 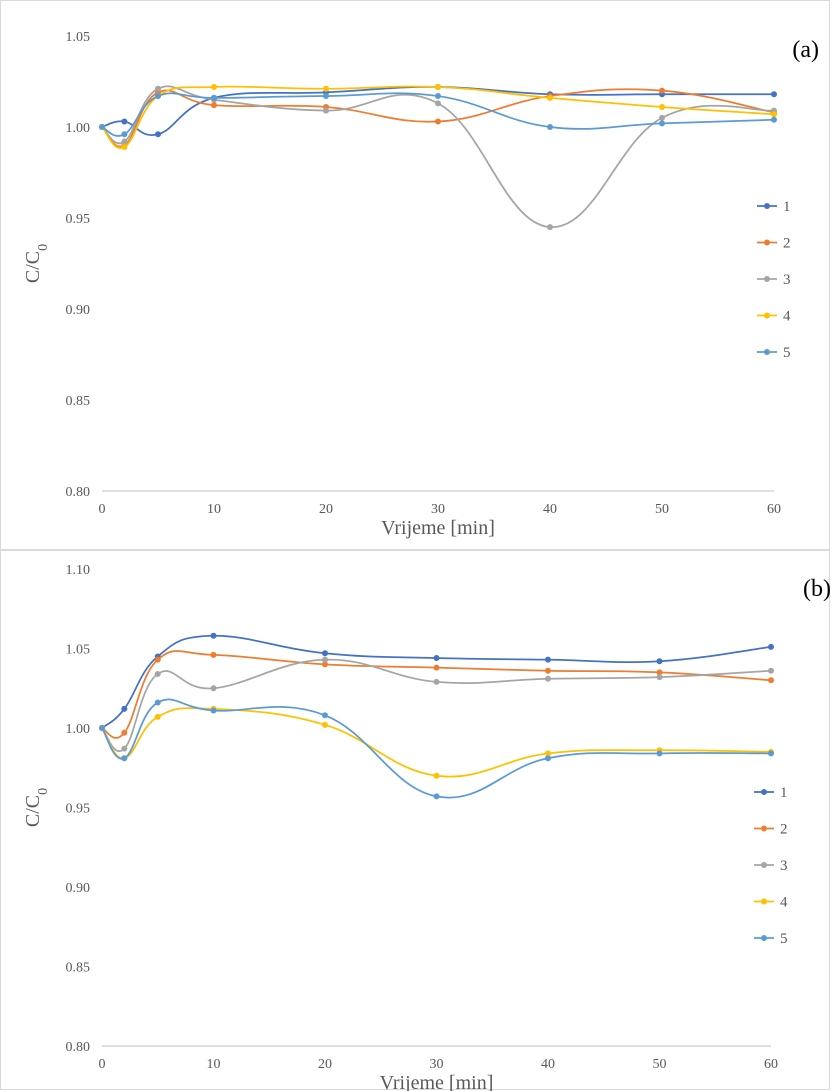 I want to click on y-axis-title: C/C0, so click(x=36, y=807).